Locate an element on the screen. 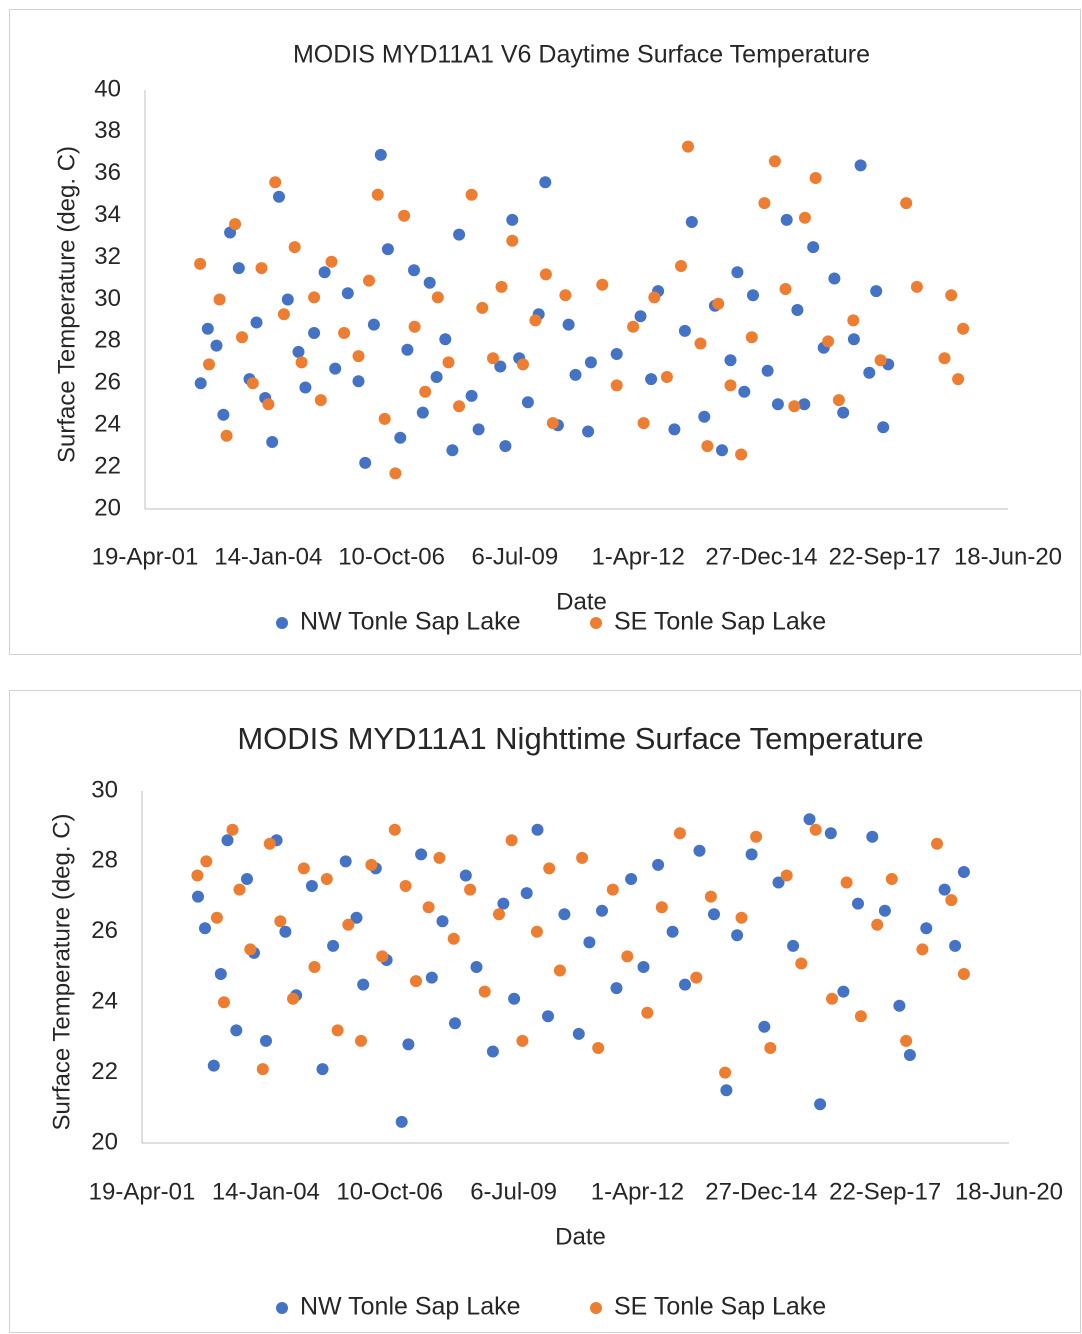  day-y-tick-label: 40 is located at coordinates (107, 88).